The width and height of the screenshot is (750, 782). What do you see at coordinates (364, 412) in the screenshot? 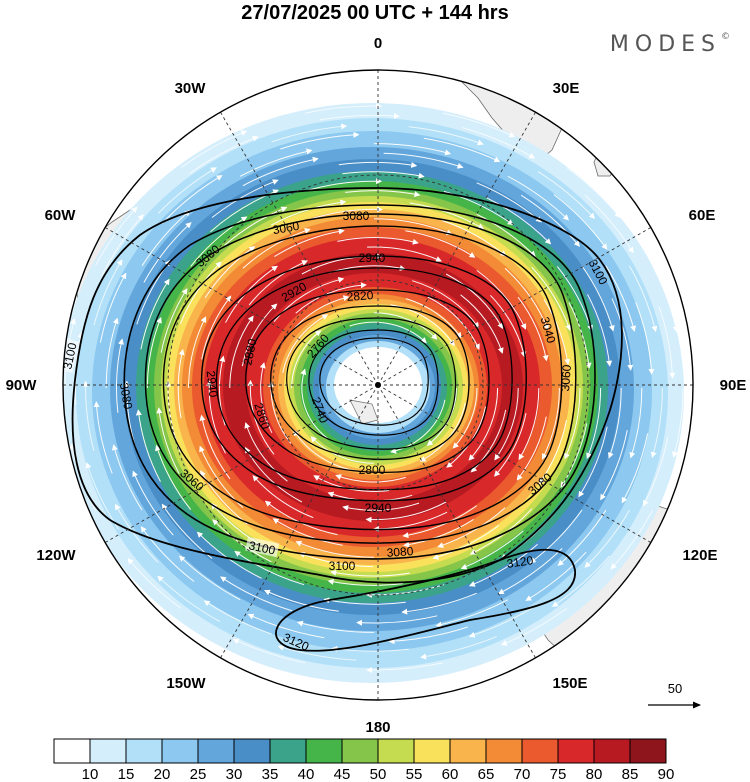
I see `antarctic-coast-land` at bounding box center [364, 412].